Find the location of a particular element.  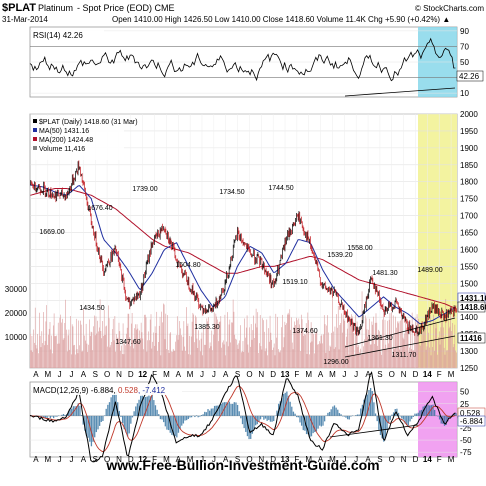

rsi-trendline is located at coordinates (400, 92).